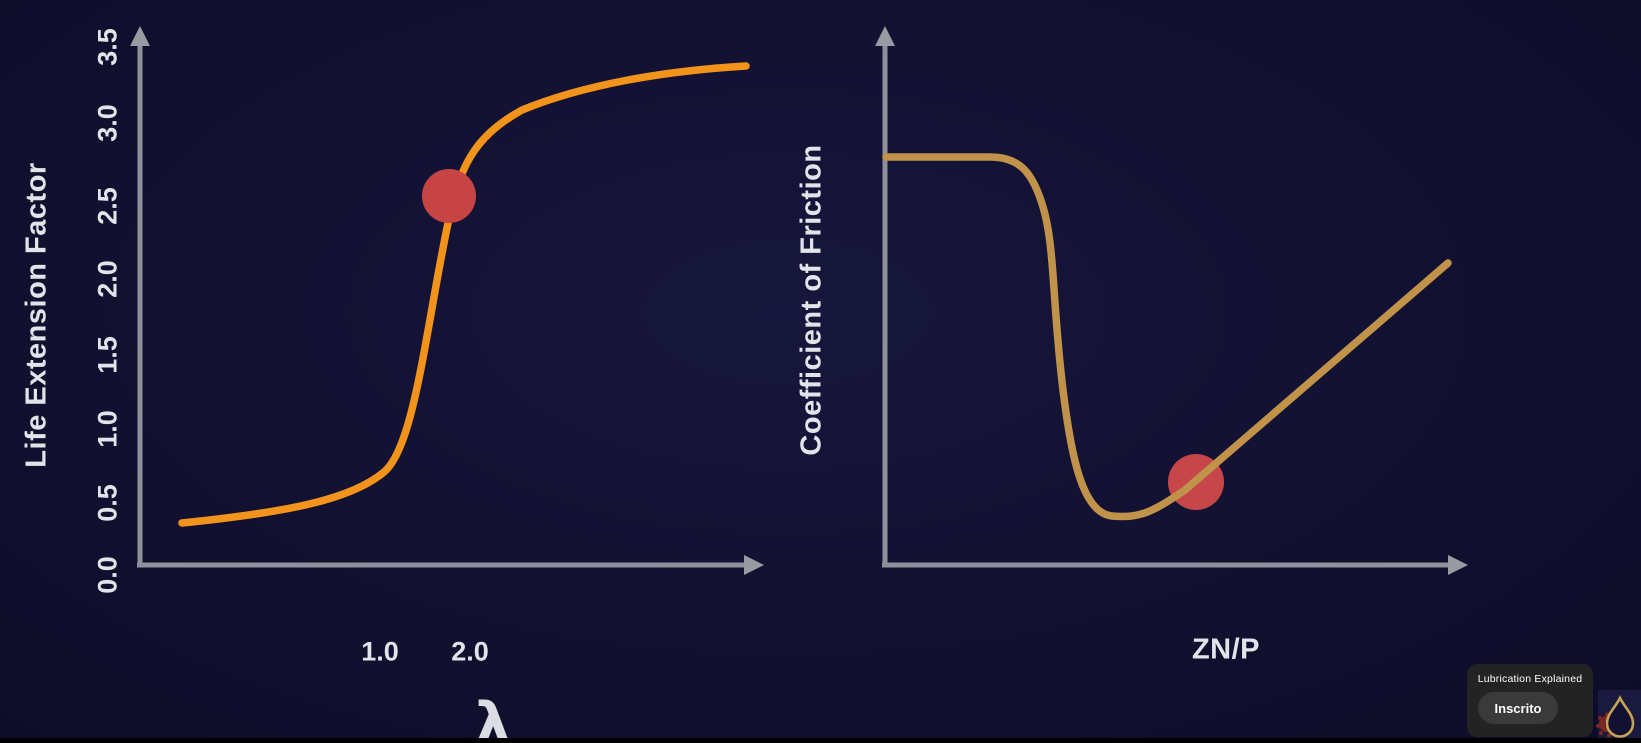 The width and height of the screenshot is (1641, 743). I want to click on left-ytick-2.0: 2.0, so click(107, 279).